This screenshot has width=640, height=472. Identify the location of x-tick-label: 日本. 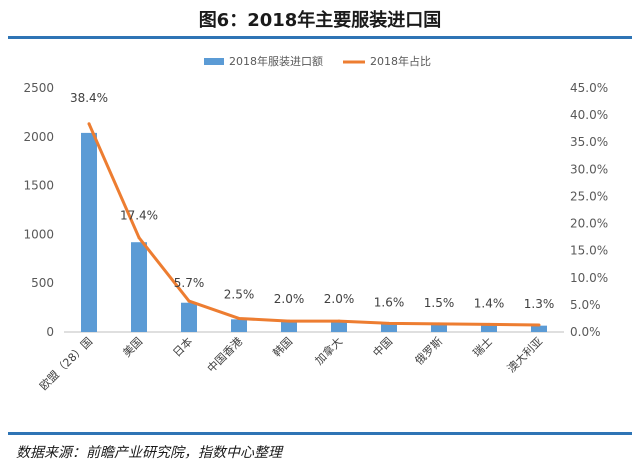
(182, 346).